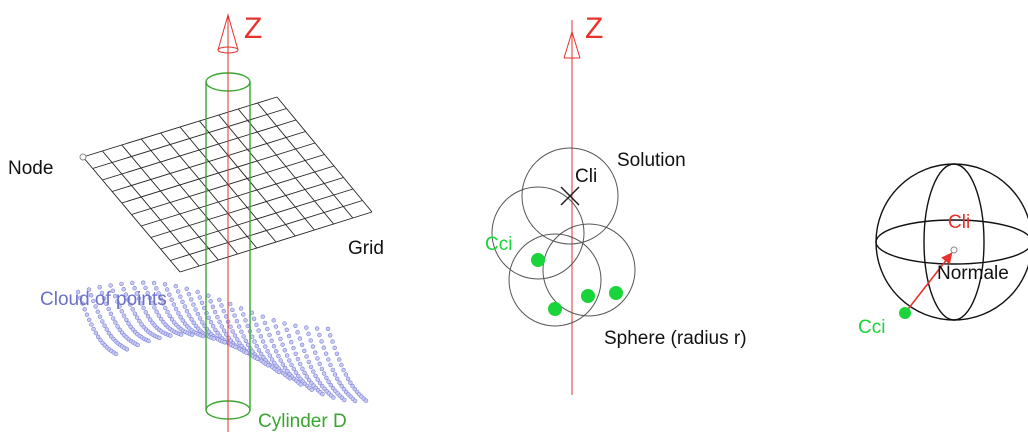 Image resolution: width=1028 pixels, height=433 pixels. I want to click on z-axis-label-1: Z, so click(253, 28).